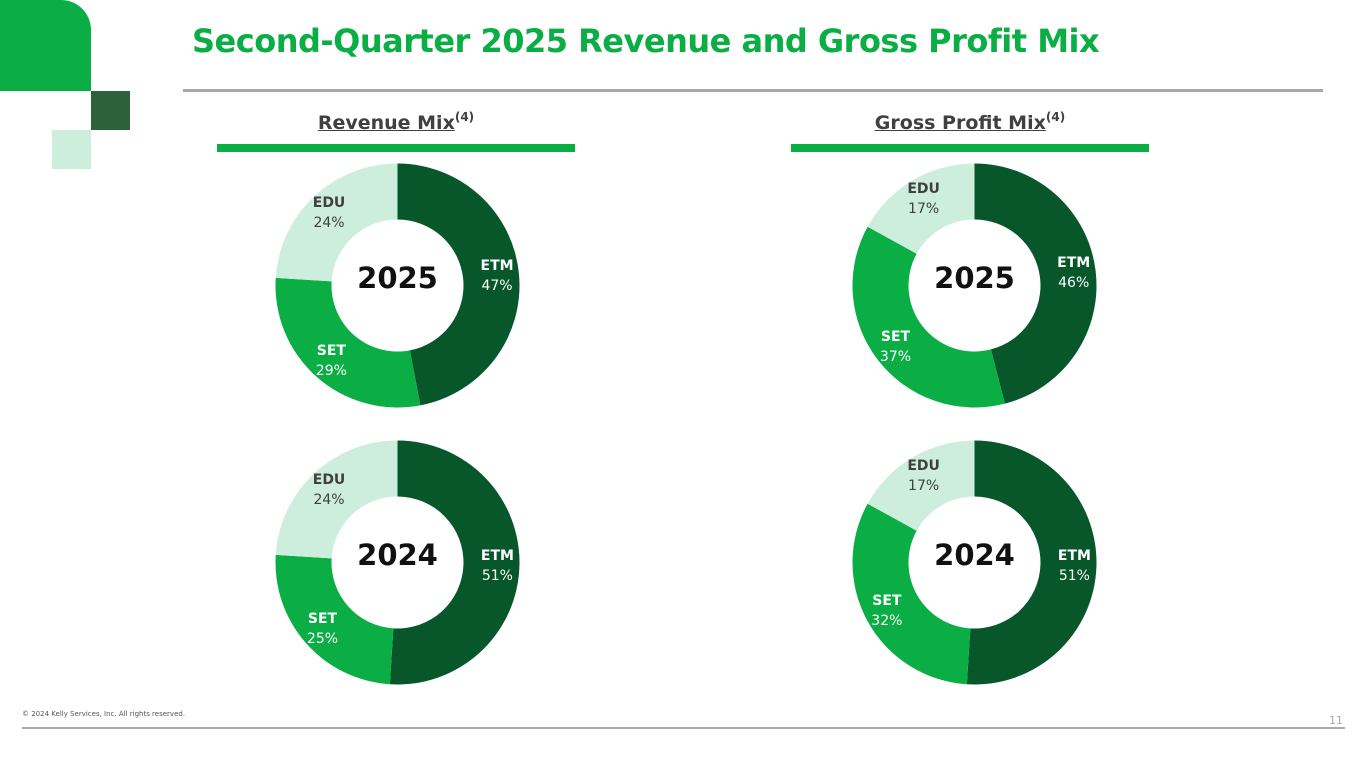 The width and height of the screenshot is (1365, 768). I want to click on gross-profit-mix-footnote: (4), so click(1055, 117).